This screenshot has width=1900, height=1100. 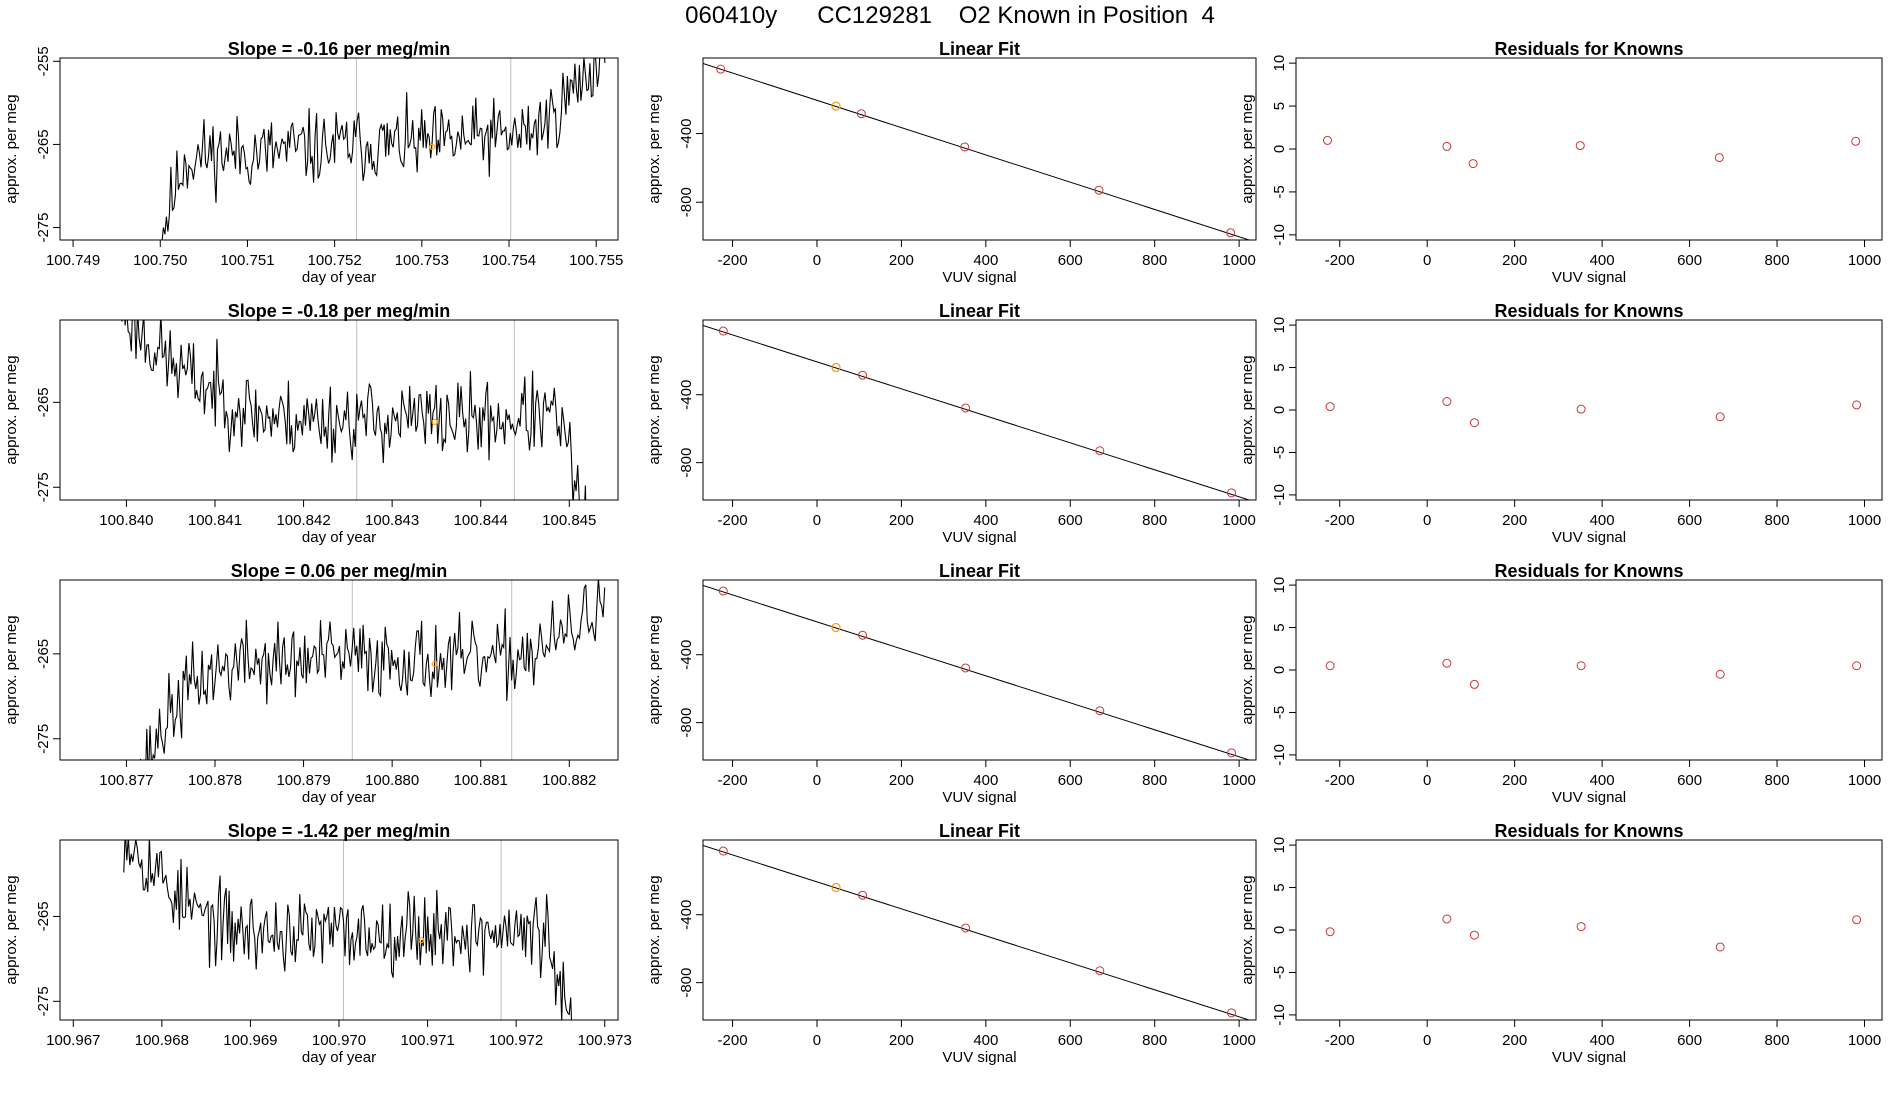 I want to click on y-tick-label: 5, so click(x=1279, y=887).